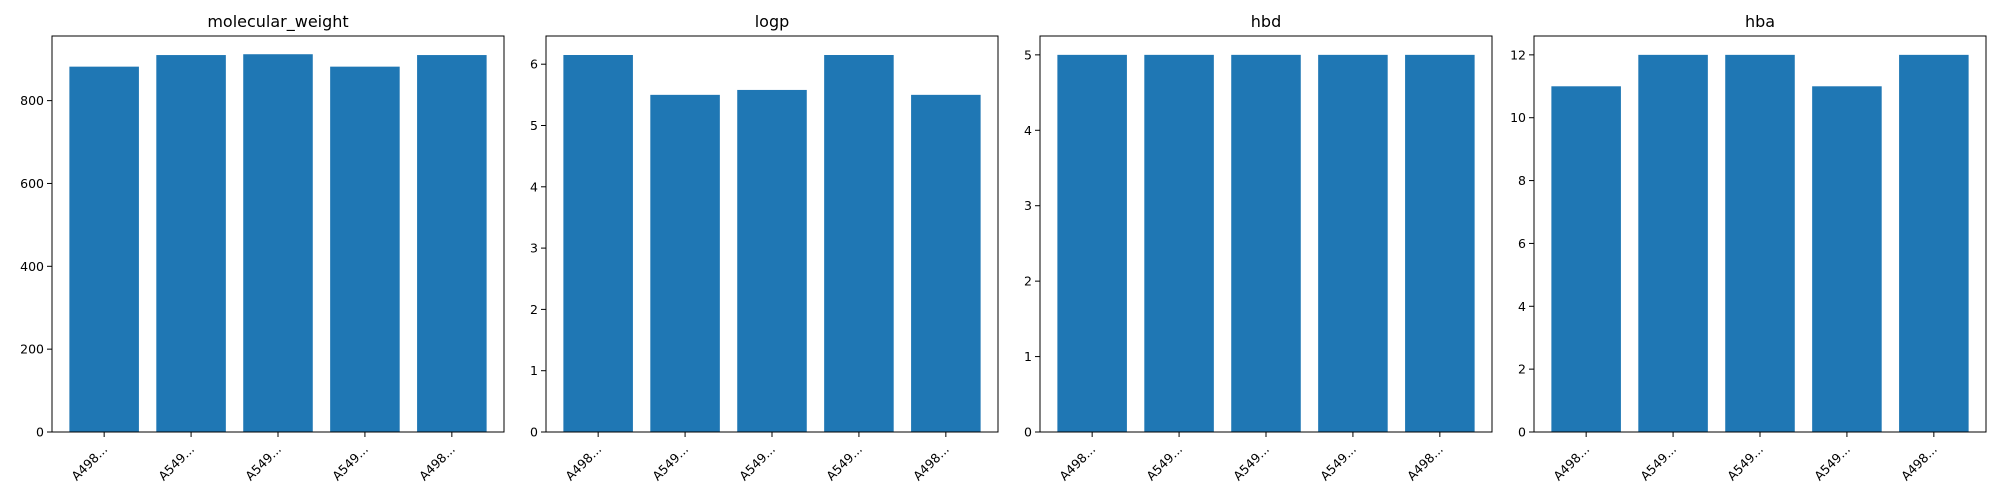  Describe the element at coordinates (1760, 21) in the screenshot. I see `panel-title: hba` at that location.